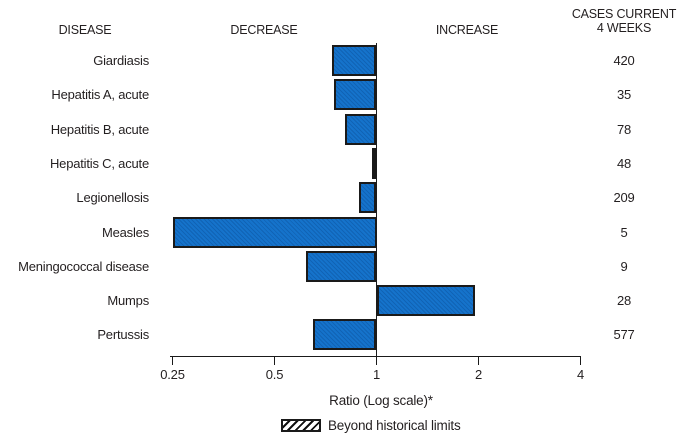  What do you see at coordinates (368, 198) in the screenshot?
I see `ratio-bar-legionellosis` at bounding box center [368, 198].